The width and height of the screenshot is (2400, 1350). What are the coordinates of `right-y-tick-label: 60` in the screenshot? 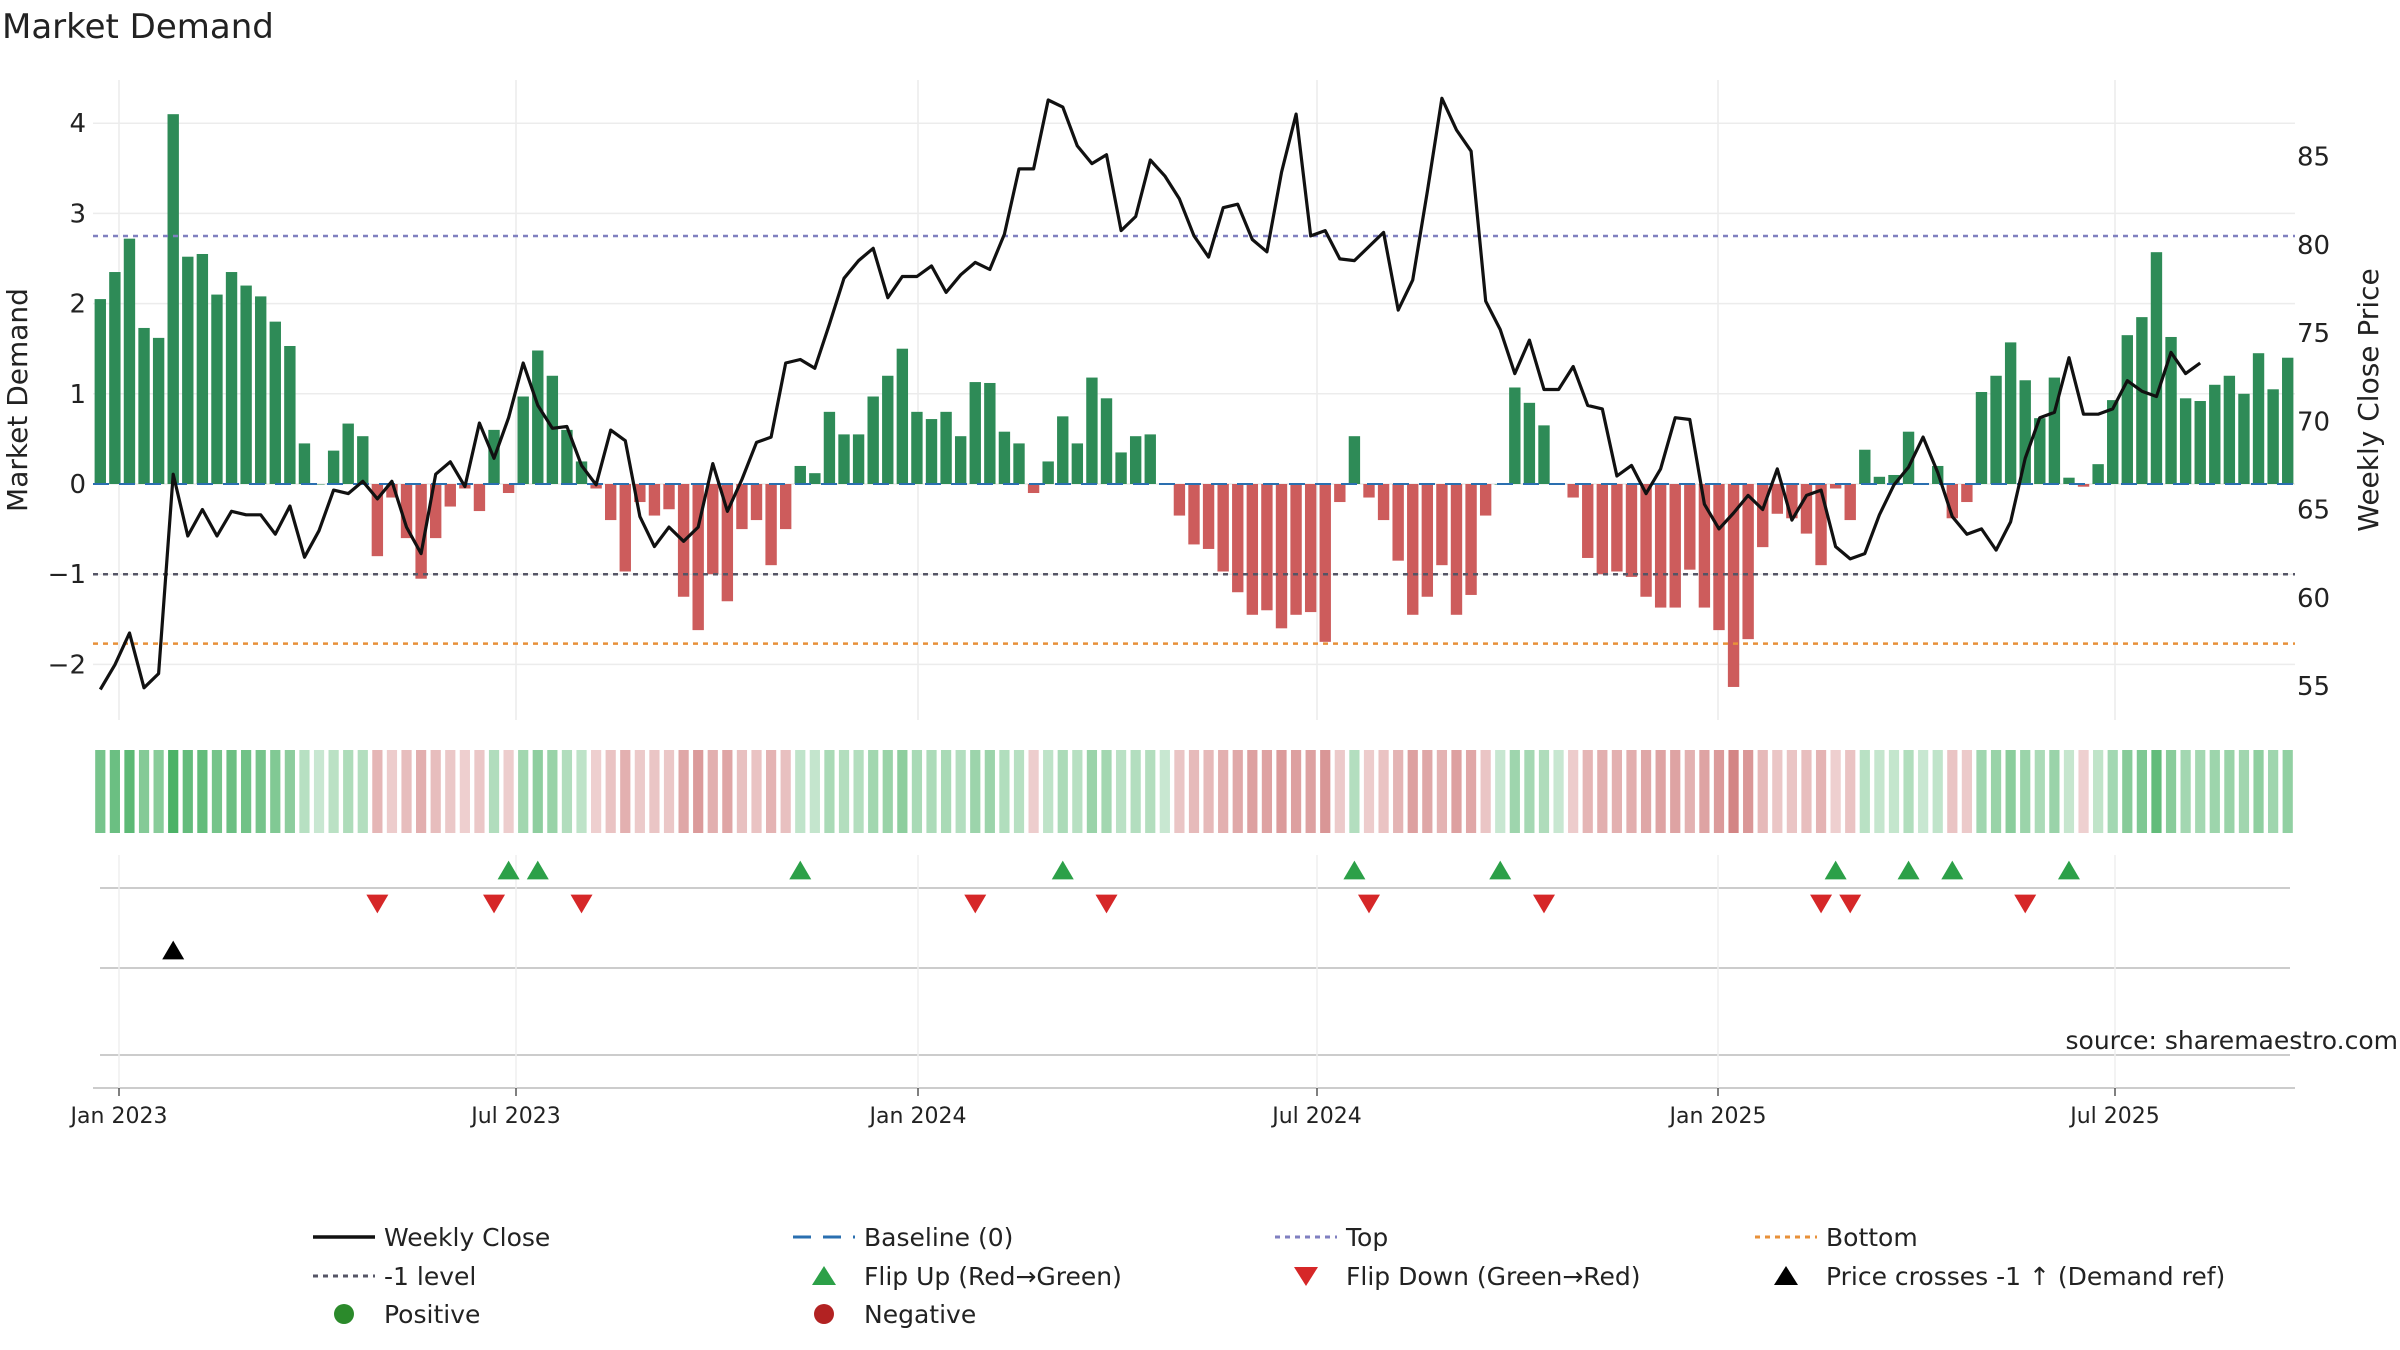 It's located at (2313, 599).